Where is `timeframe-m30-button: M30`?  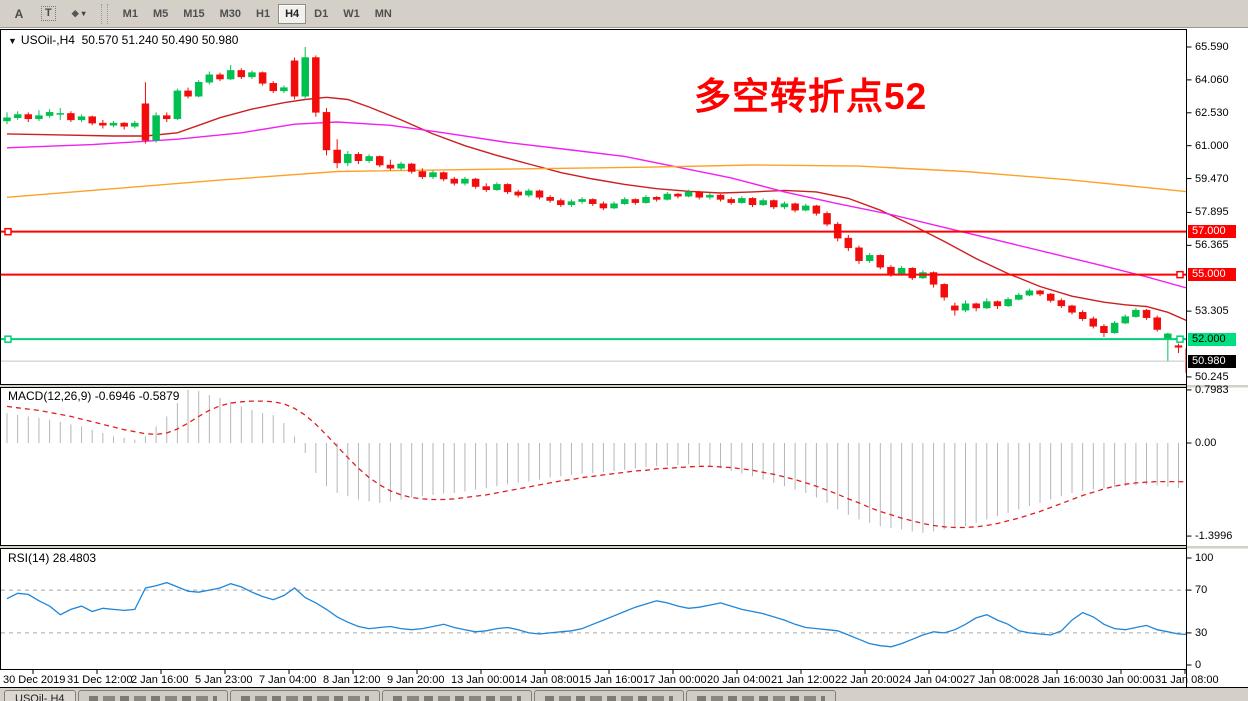 timeframe-m30-button: M30 is located at coordinates (230, 14).